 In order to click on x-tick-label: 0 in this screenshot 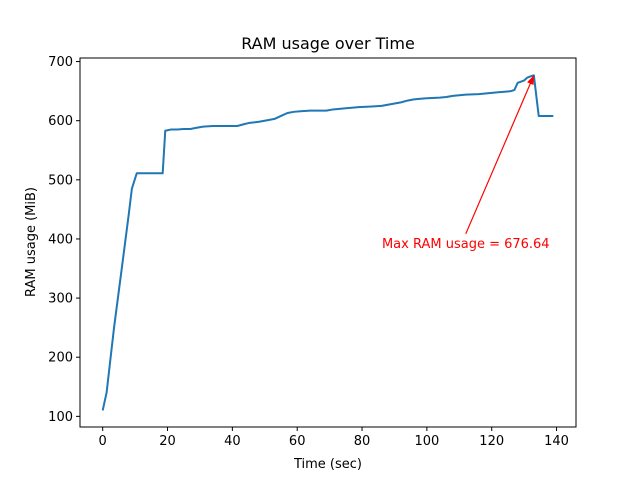, I will do `click(103, 441)`.